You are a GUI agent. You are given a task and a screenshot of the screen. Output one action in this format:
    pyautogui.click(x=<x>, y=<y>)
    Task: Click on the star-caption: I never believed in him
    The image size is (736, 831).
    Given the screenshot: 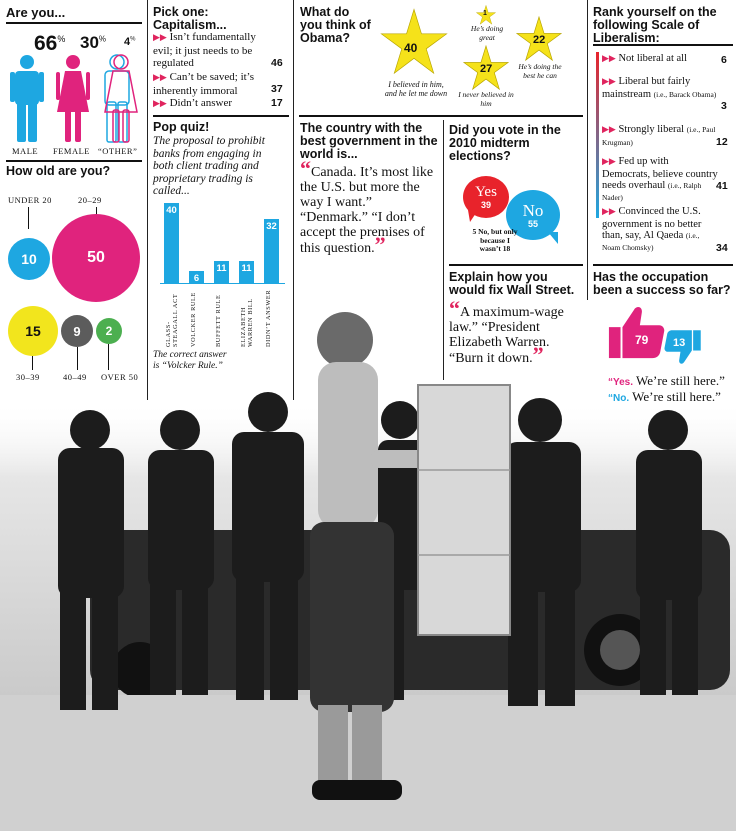 What is the action you would take?
    pyautogui.click(x=486, y=99)
    